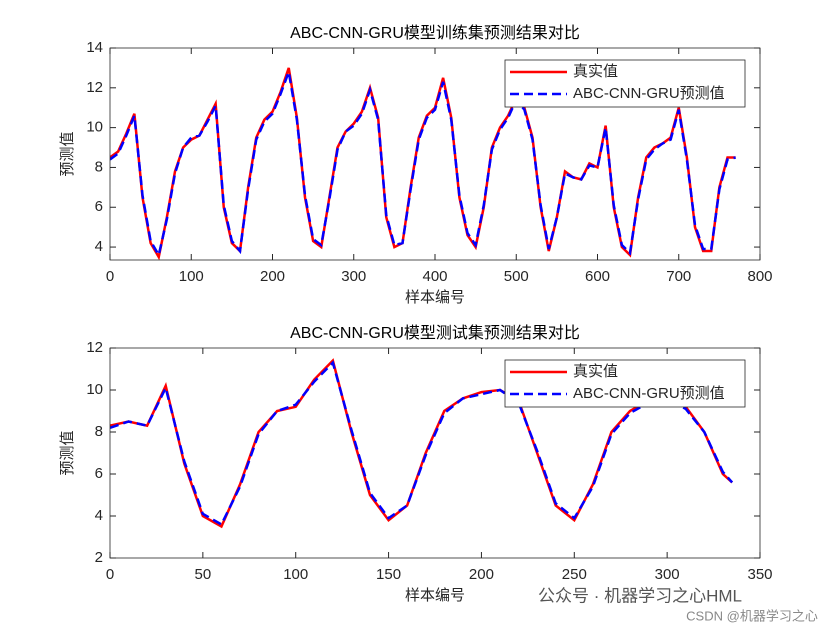  Describe the element at coordinates (516, 276) in the screenshot. I see `x-tick-label: 500` at that location.